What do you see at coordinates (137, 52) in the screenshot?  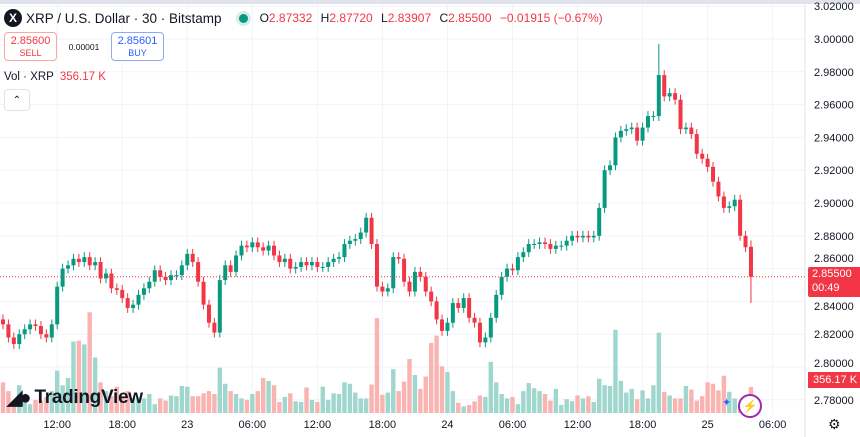 I see `buy-label: BUY` at bounding box center [137, 52].